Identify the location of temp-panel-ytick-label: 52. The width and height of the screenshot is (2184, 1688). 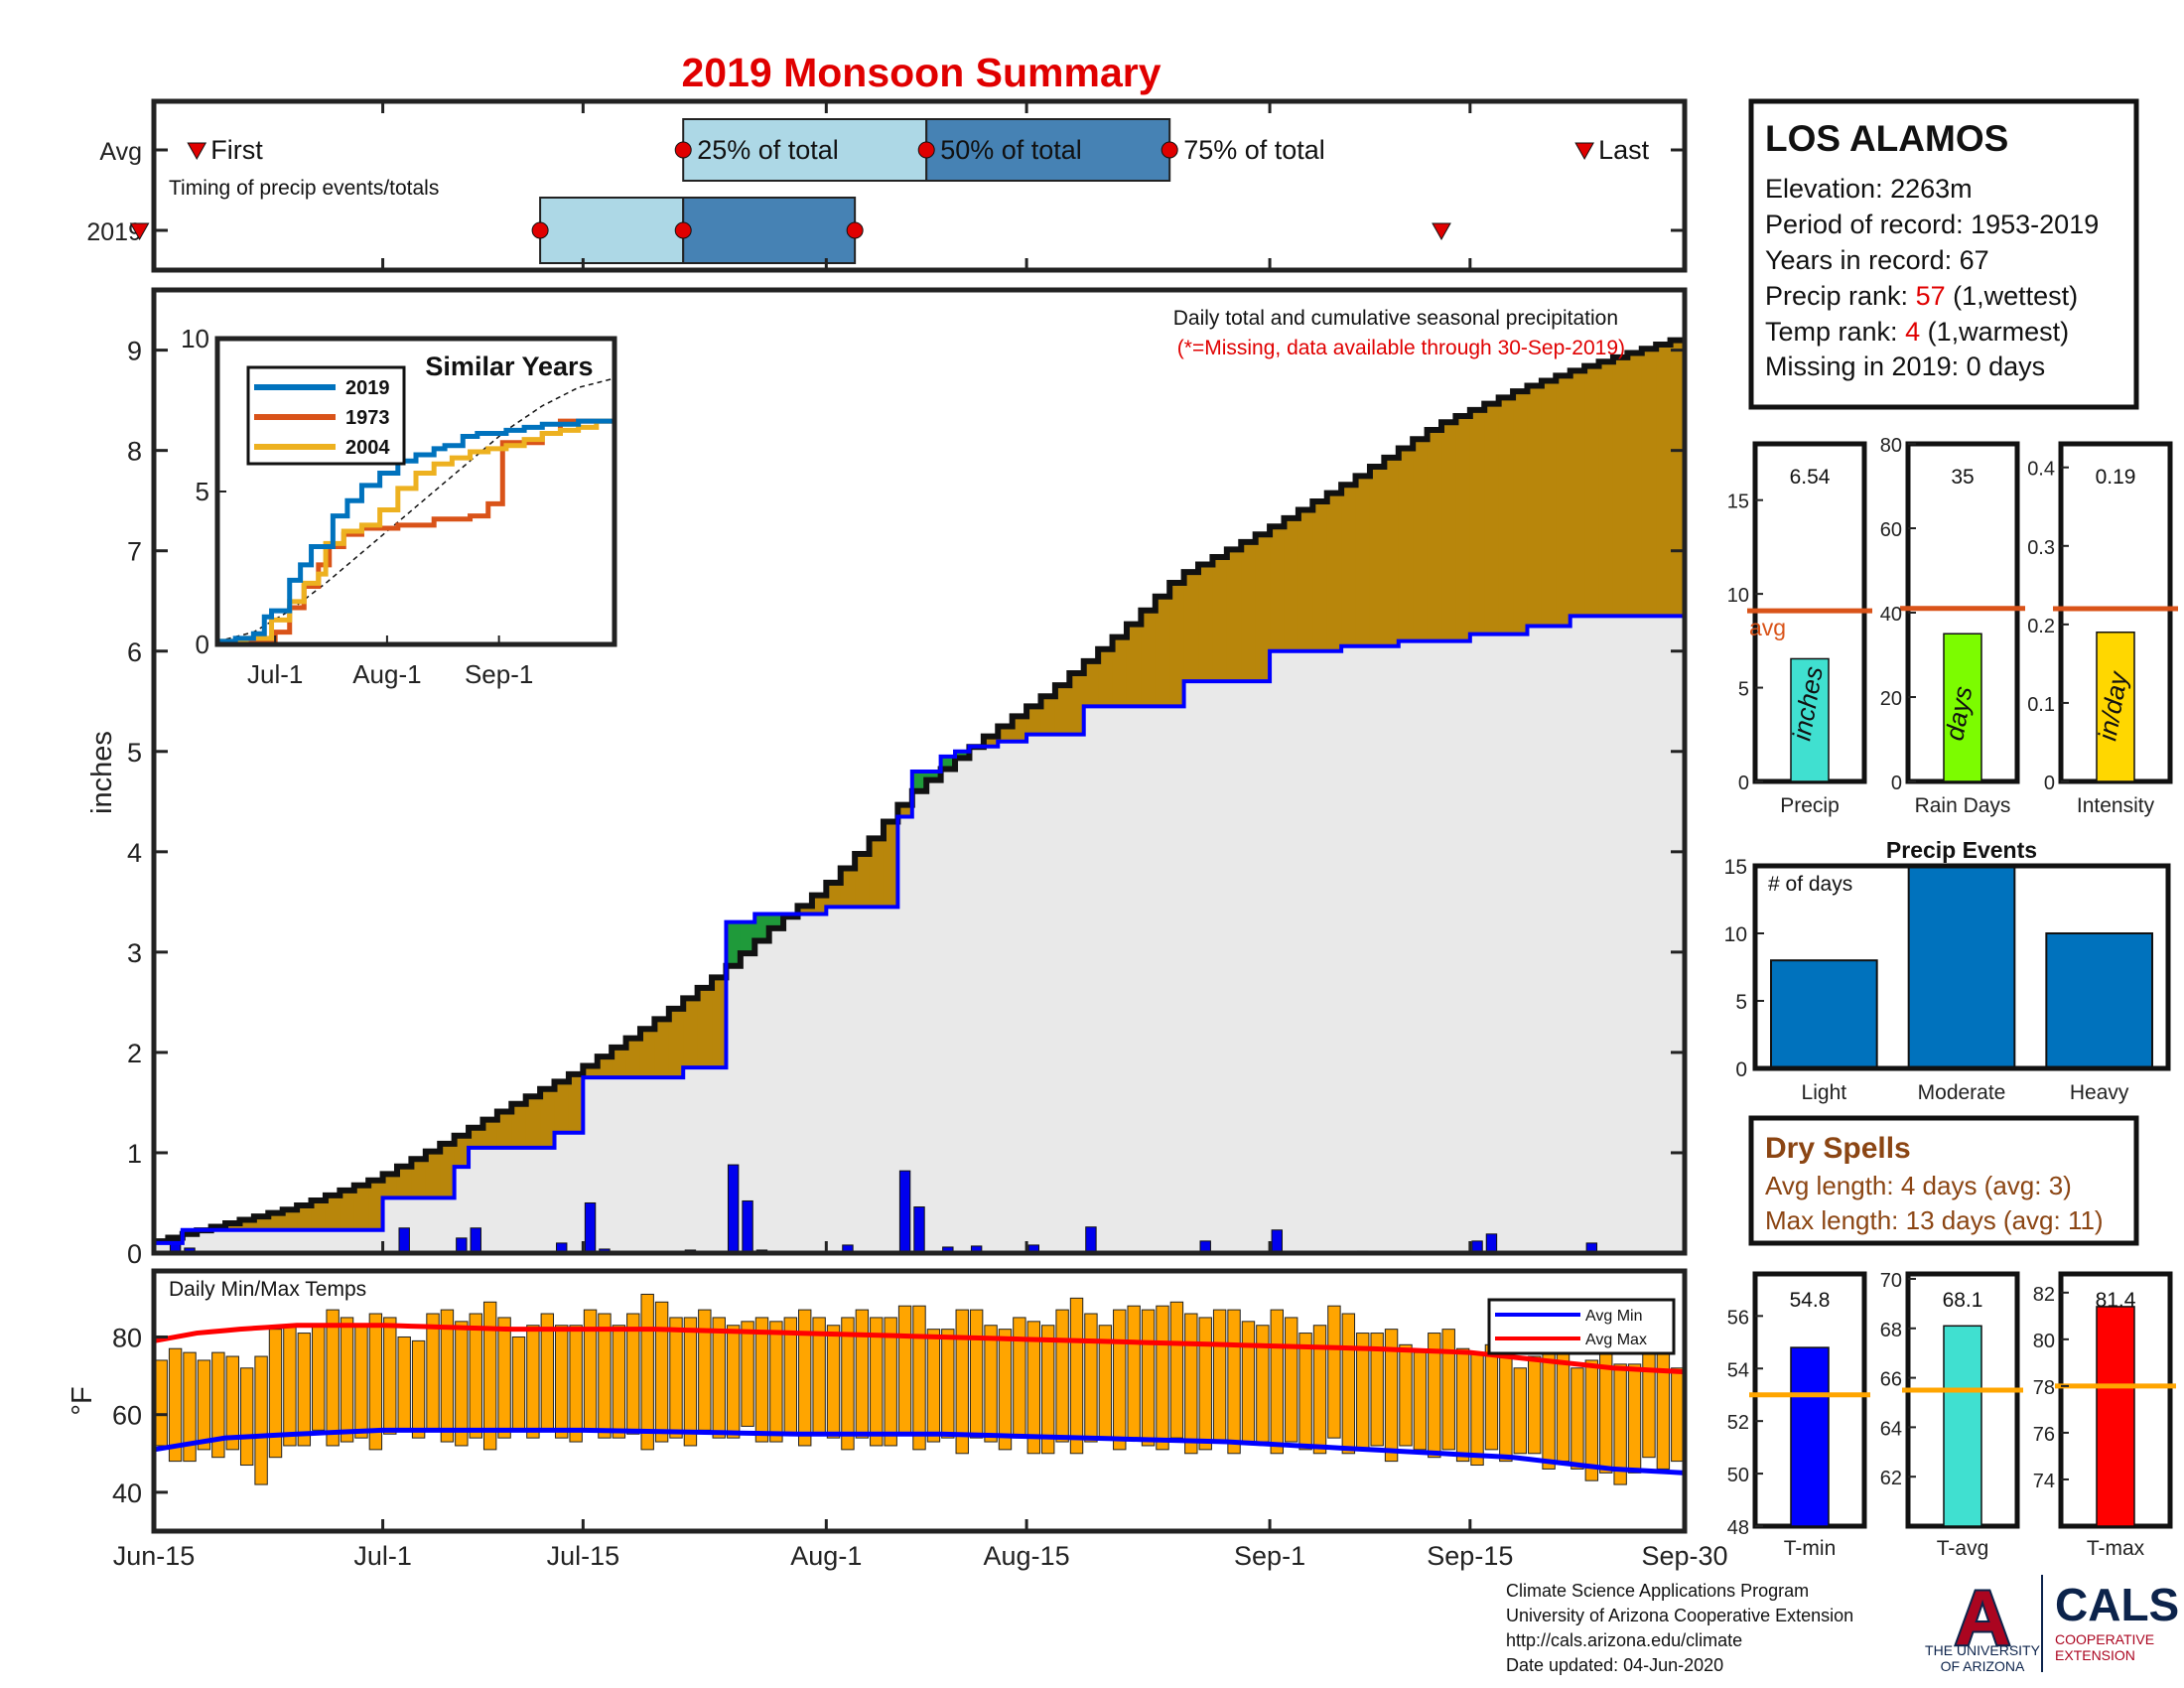
(1738, 1423).